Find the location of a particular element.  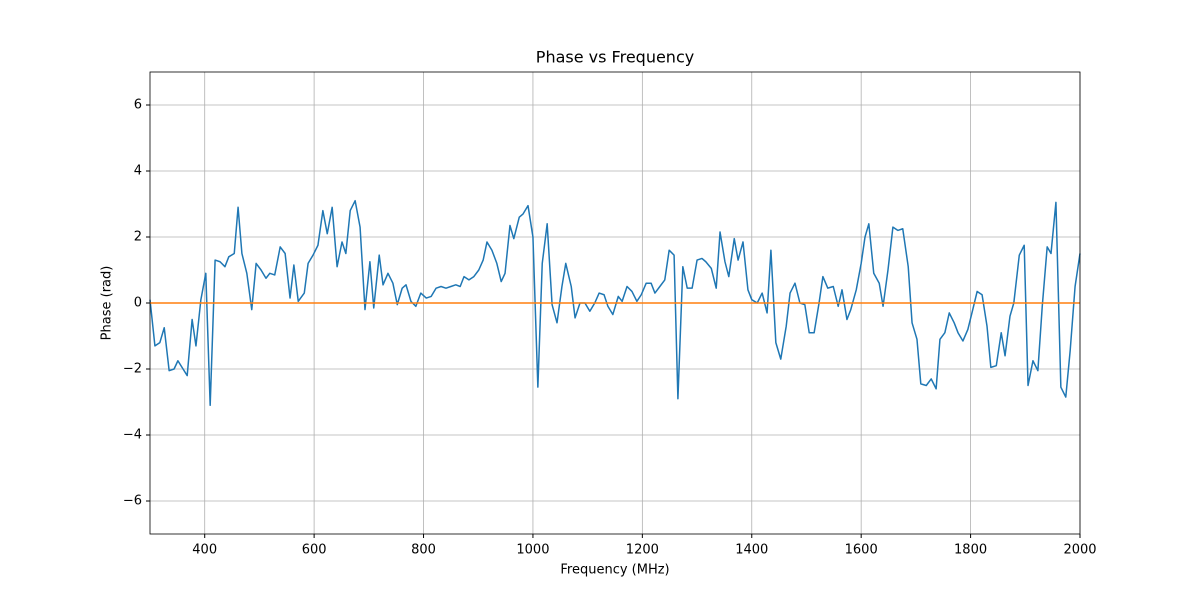

x-tick-label: 800 is located at coordinates (423, 550).